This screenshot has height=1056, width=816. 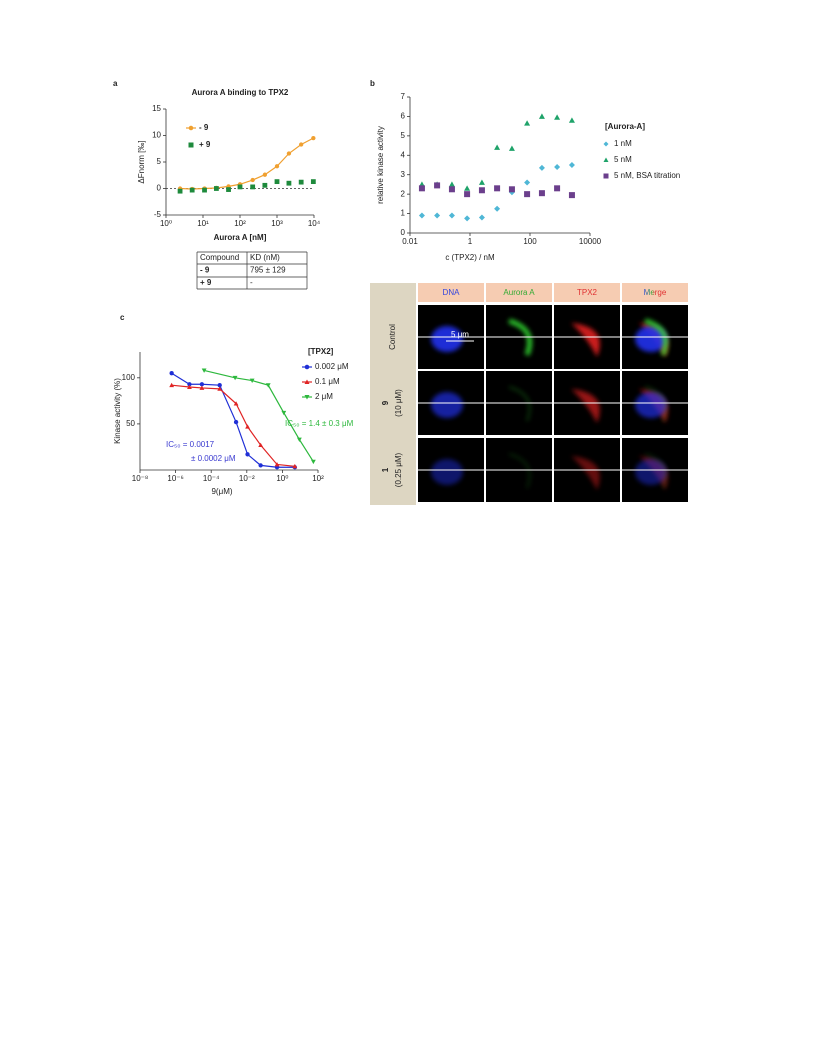 I want to click on y-tick-label: 7, so click(x=403, y=96).